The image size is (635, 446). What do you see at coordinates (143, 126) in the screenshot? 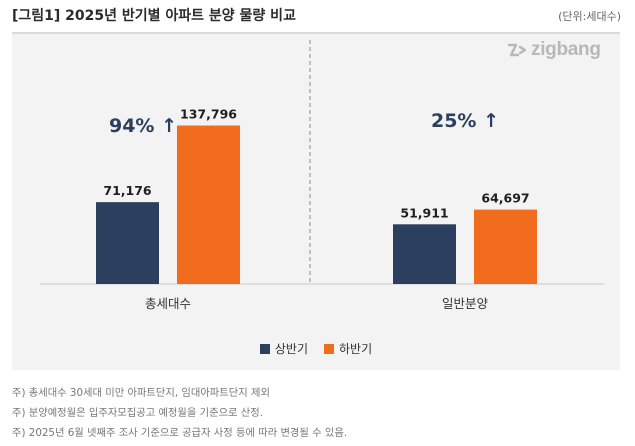
I see `growth-annotation: 94% ↑` at bounding box center [143, 126].